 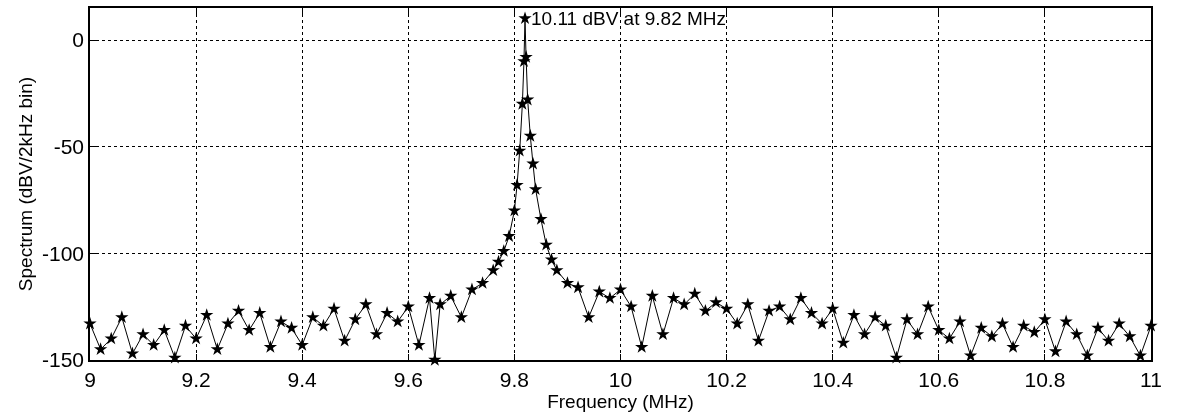 I want to click on x-axis-title: Frequency (MHz), so click(x=620, y=401).